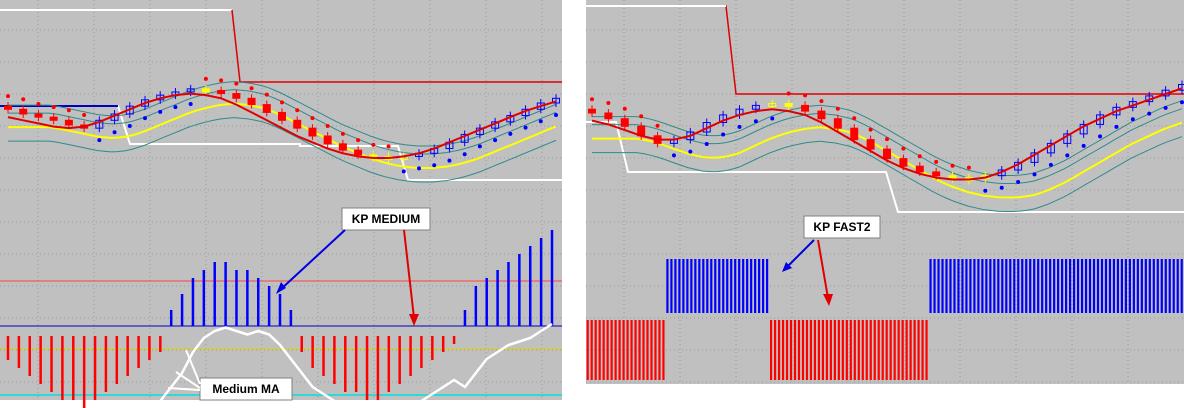  What do you see at coordinates (787, 267) in the screenshot?
I see `arrow-blue-head` at bounding box center [787, 267].